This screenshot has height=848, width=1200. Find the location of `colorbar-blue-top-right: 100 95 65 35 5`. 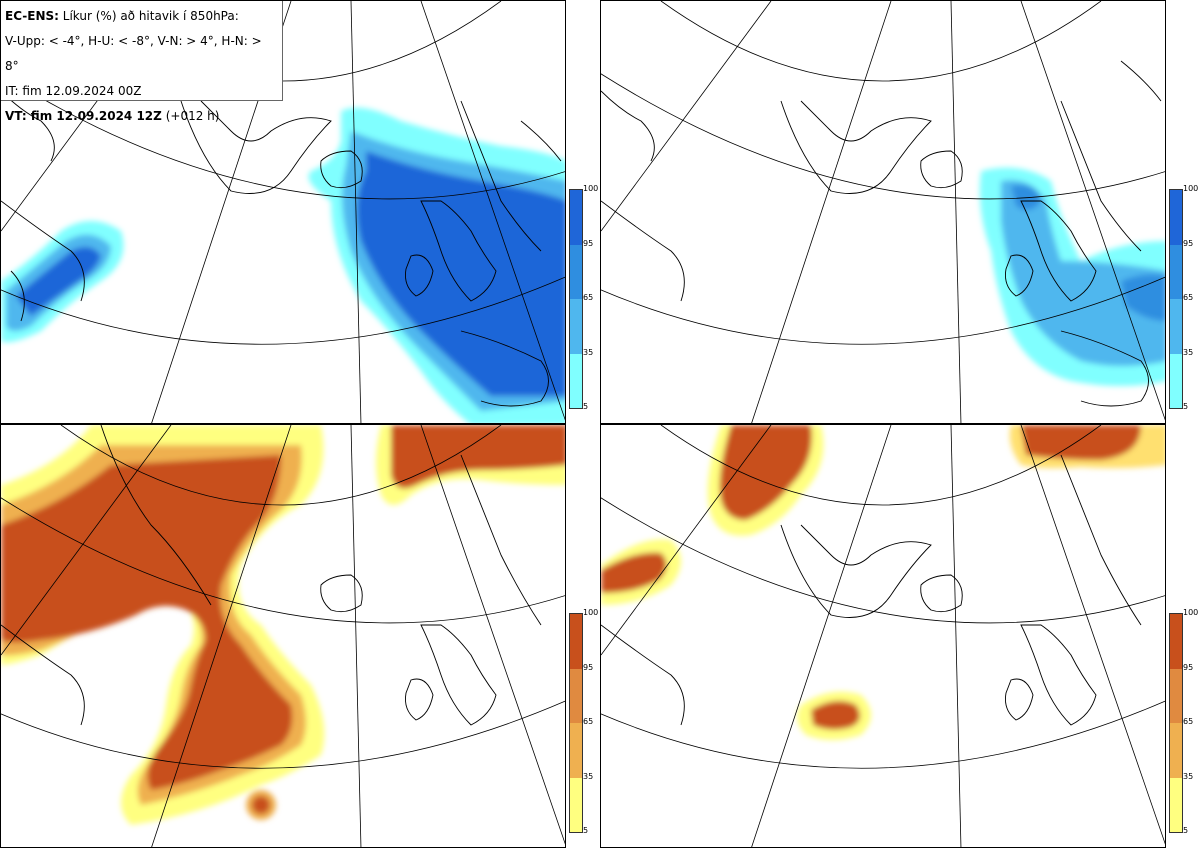

colorbar-blue-top-right: 100 95 65 35 5 is located at coordinates (1184, 302).